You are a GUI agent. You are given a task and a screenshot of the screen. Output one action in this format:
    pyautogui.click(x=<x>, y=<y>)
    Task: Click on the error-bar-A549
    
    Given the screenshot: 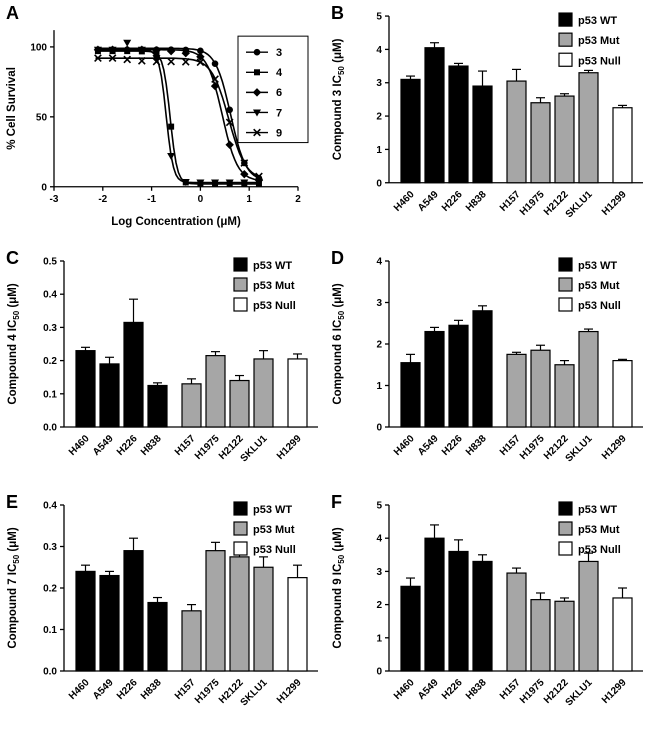 What is the action you would take?
    pyautogui.click(x=109, y=360)
    